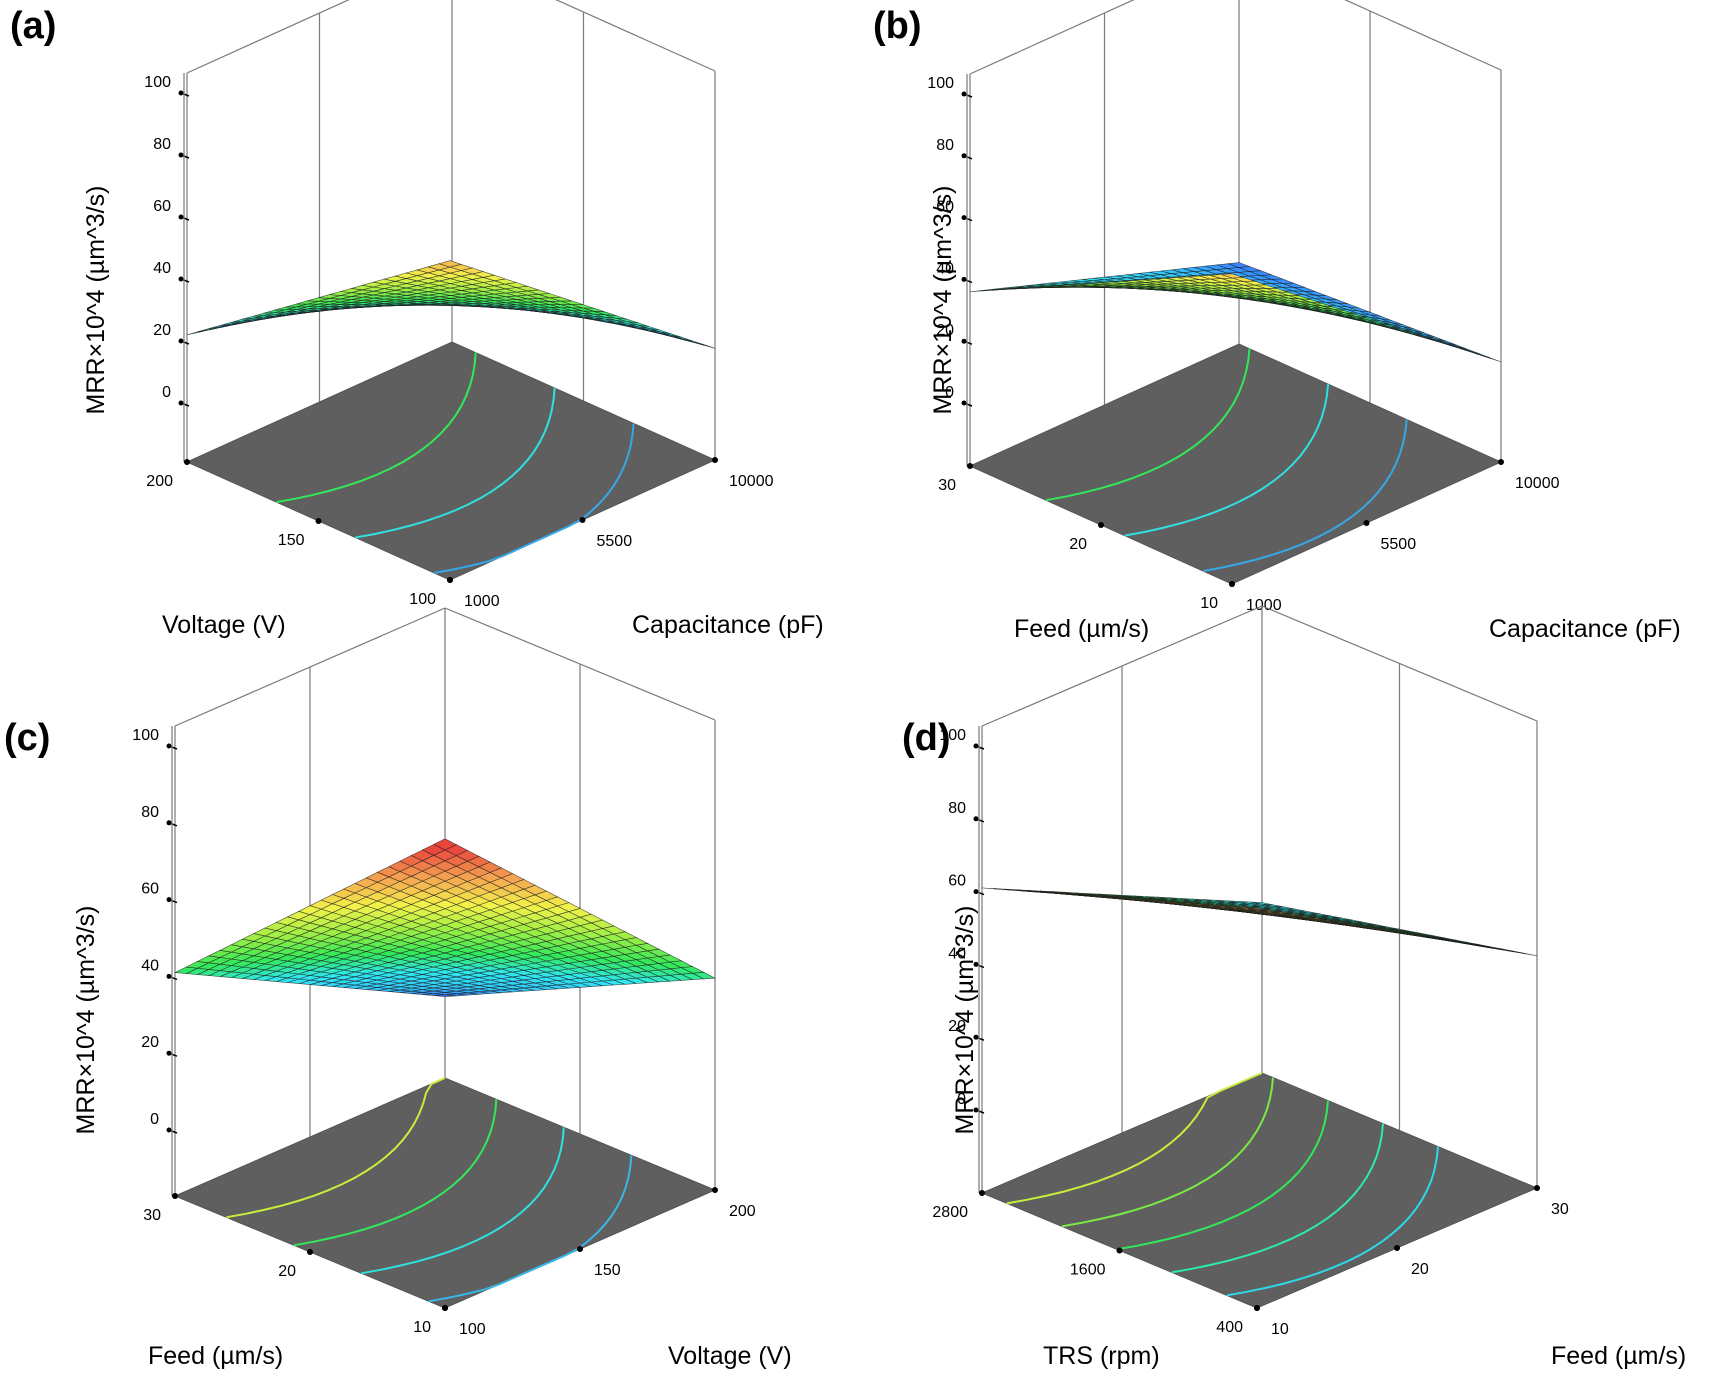  I want to click on floor-tick-label: 150, so click(607, 1270).